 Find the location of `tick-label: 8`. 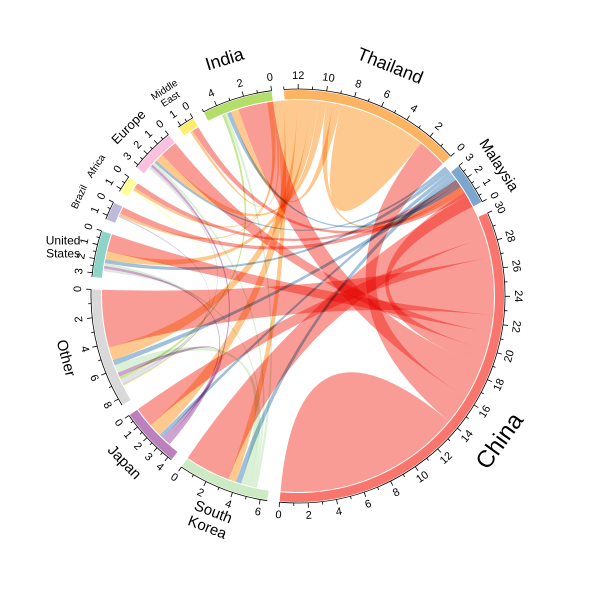

tick-label: 8 is located at coordinates (396, 492).